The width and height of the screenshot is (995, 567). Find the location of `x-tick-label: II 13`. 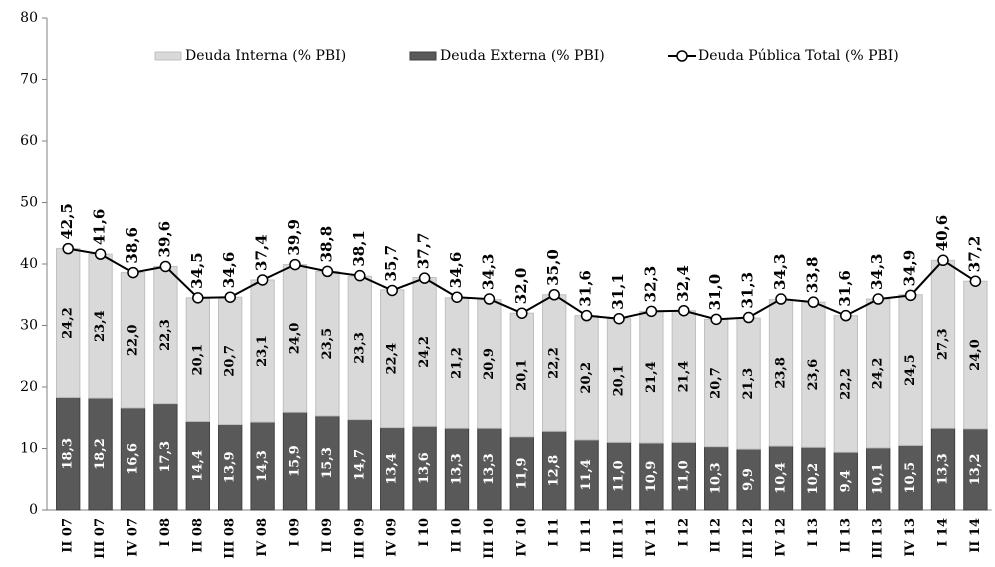

x-tick-label: II 13 is located at coordinates (845, 535).